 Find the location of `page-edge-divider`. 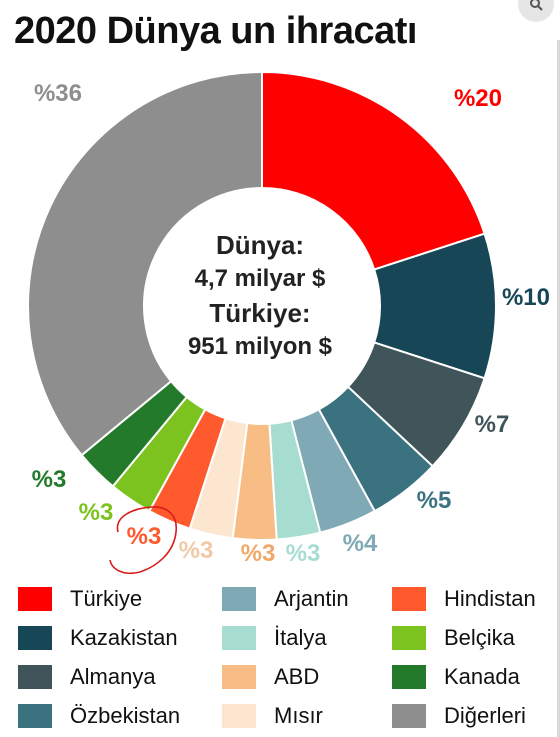

page-edge-divider is located at coordinates (558, 388).